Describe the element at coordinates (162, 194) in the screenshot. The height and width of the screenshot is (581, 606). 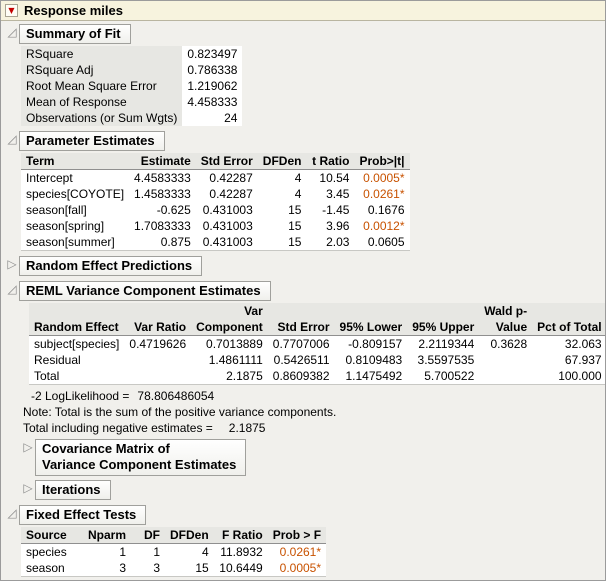
I see `table-cell: 1.4583333` at that location.